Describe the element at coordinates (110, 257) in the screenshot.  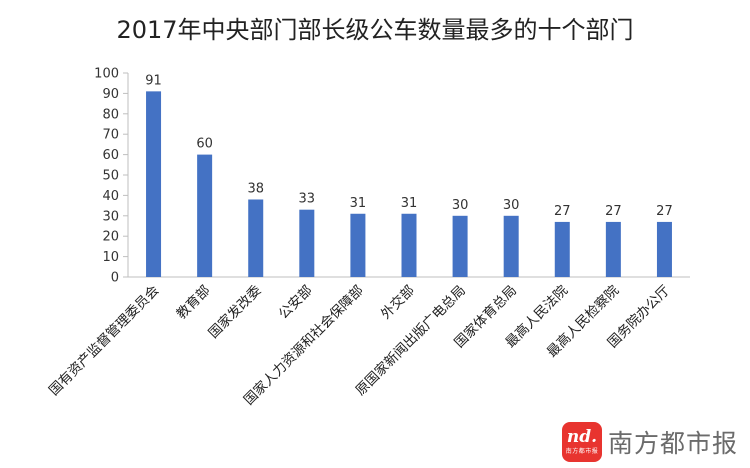
I see `y-tick-label: 10` at that location.